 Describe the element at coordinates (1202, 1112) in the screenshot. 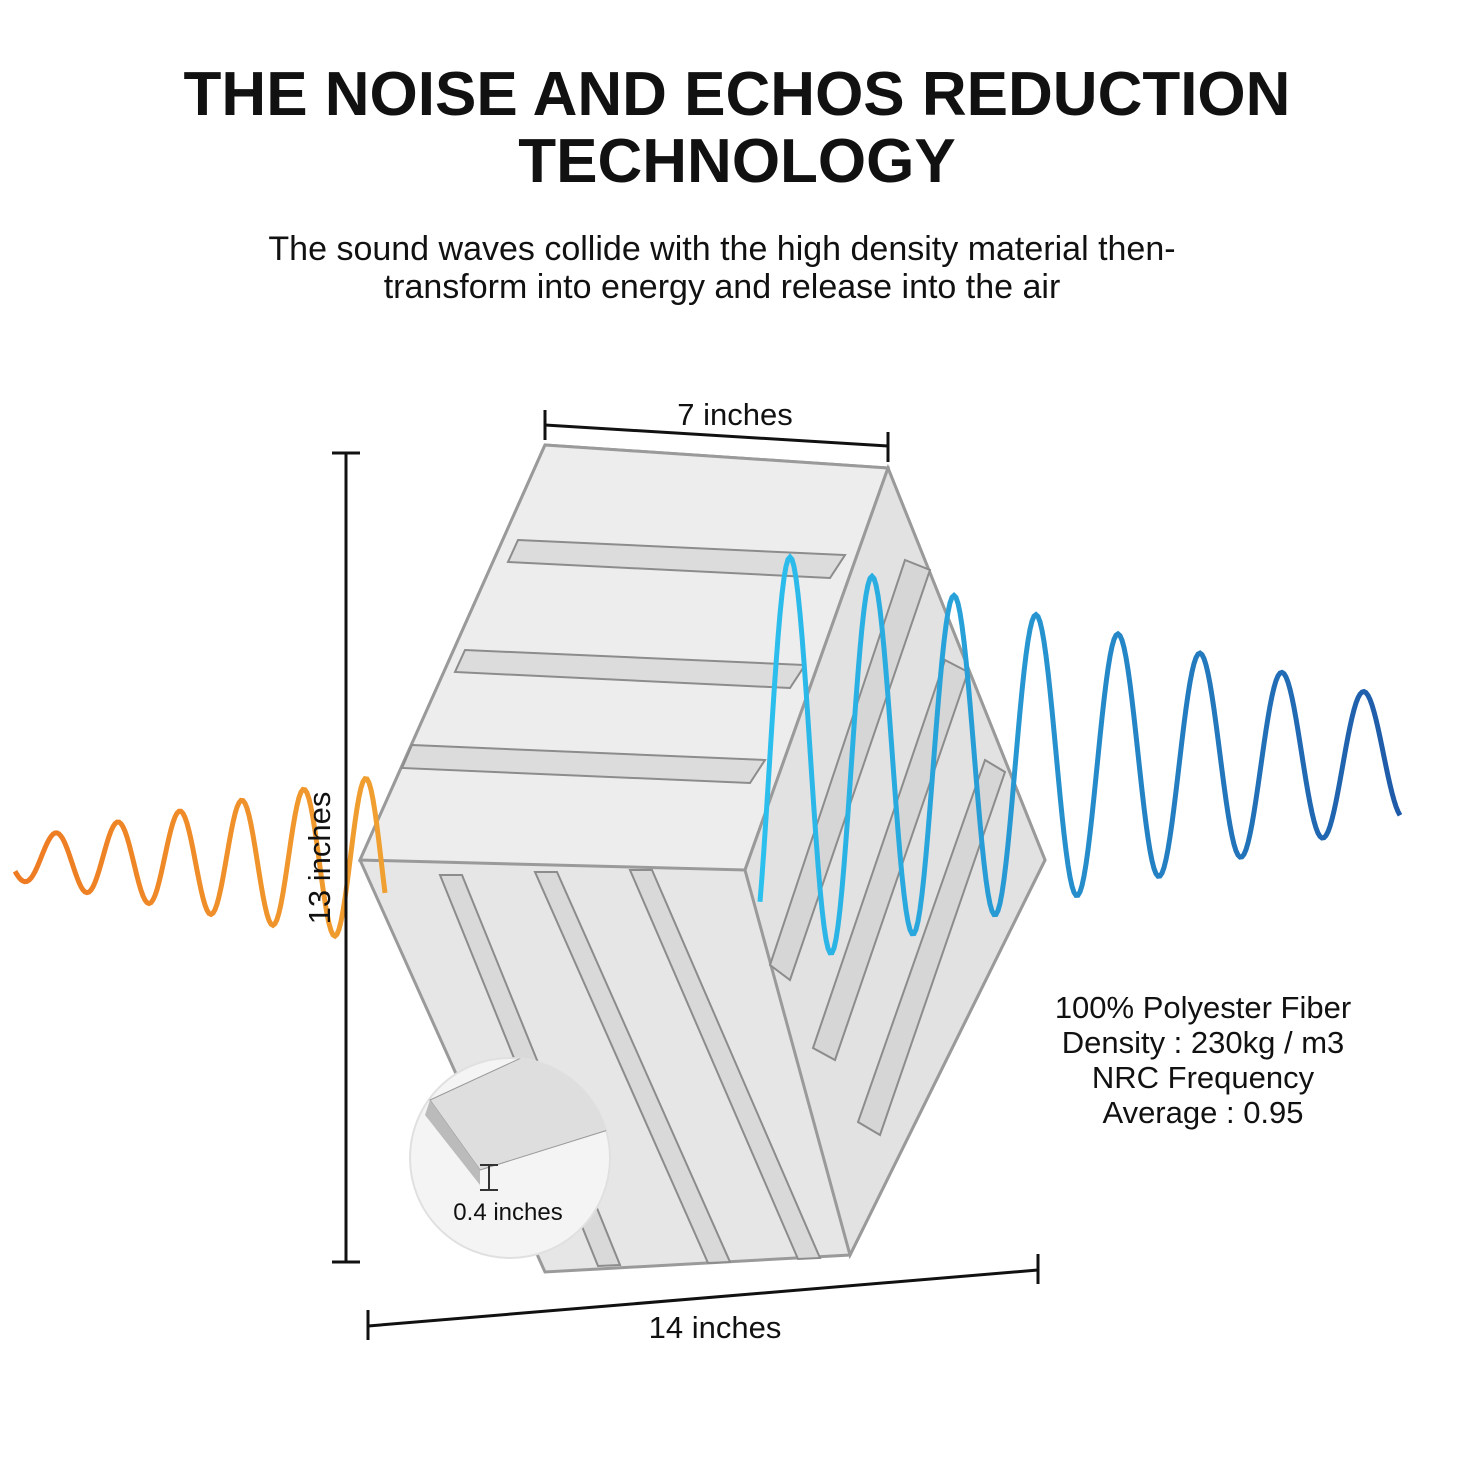

I see `spec-line: Average : 0.95` at that location.